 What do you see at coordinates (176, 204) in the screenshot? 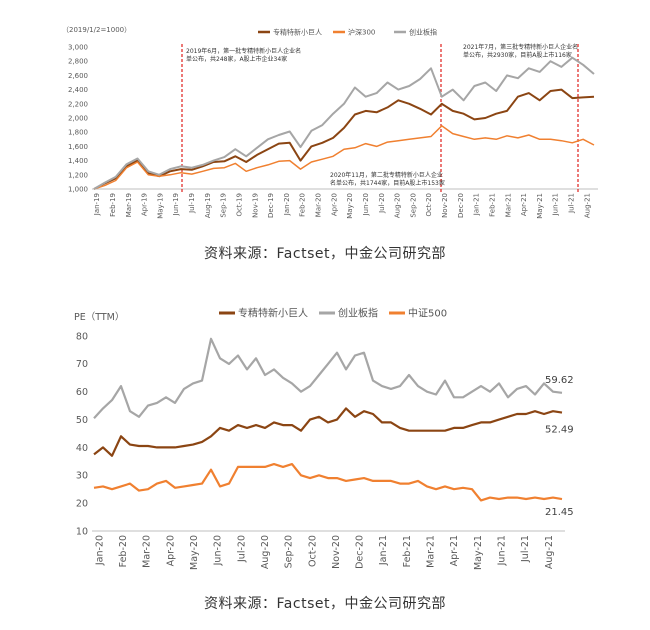
I see `x-tick-label: Jun-19` at bounding box center [176, 204].